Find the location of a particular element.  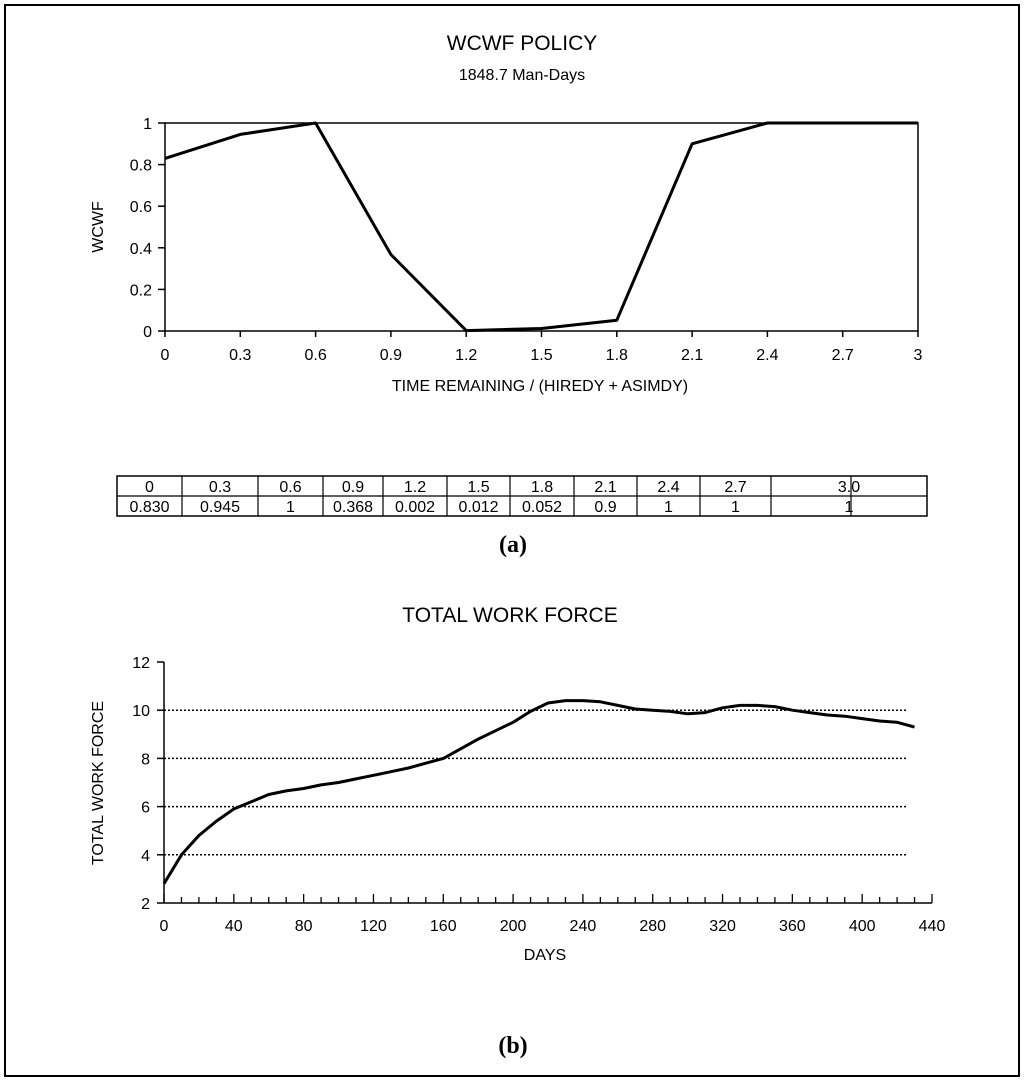

chart-a-y-tick-label: 0.8 is located at coordinates (141, 166).